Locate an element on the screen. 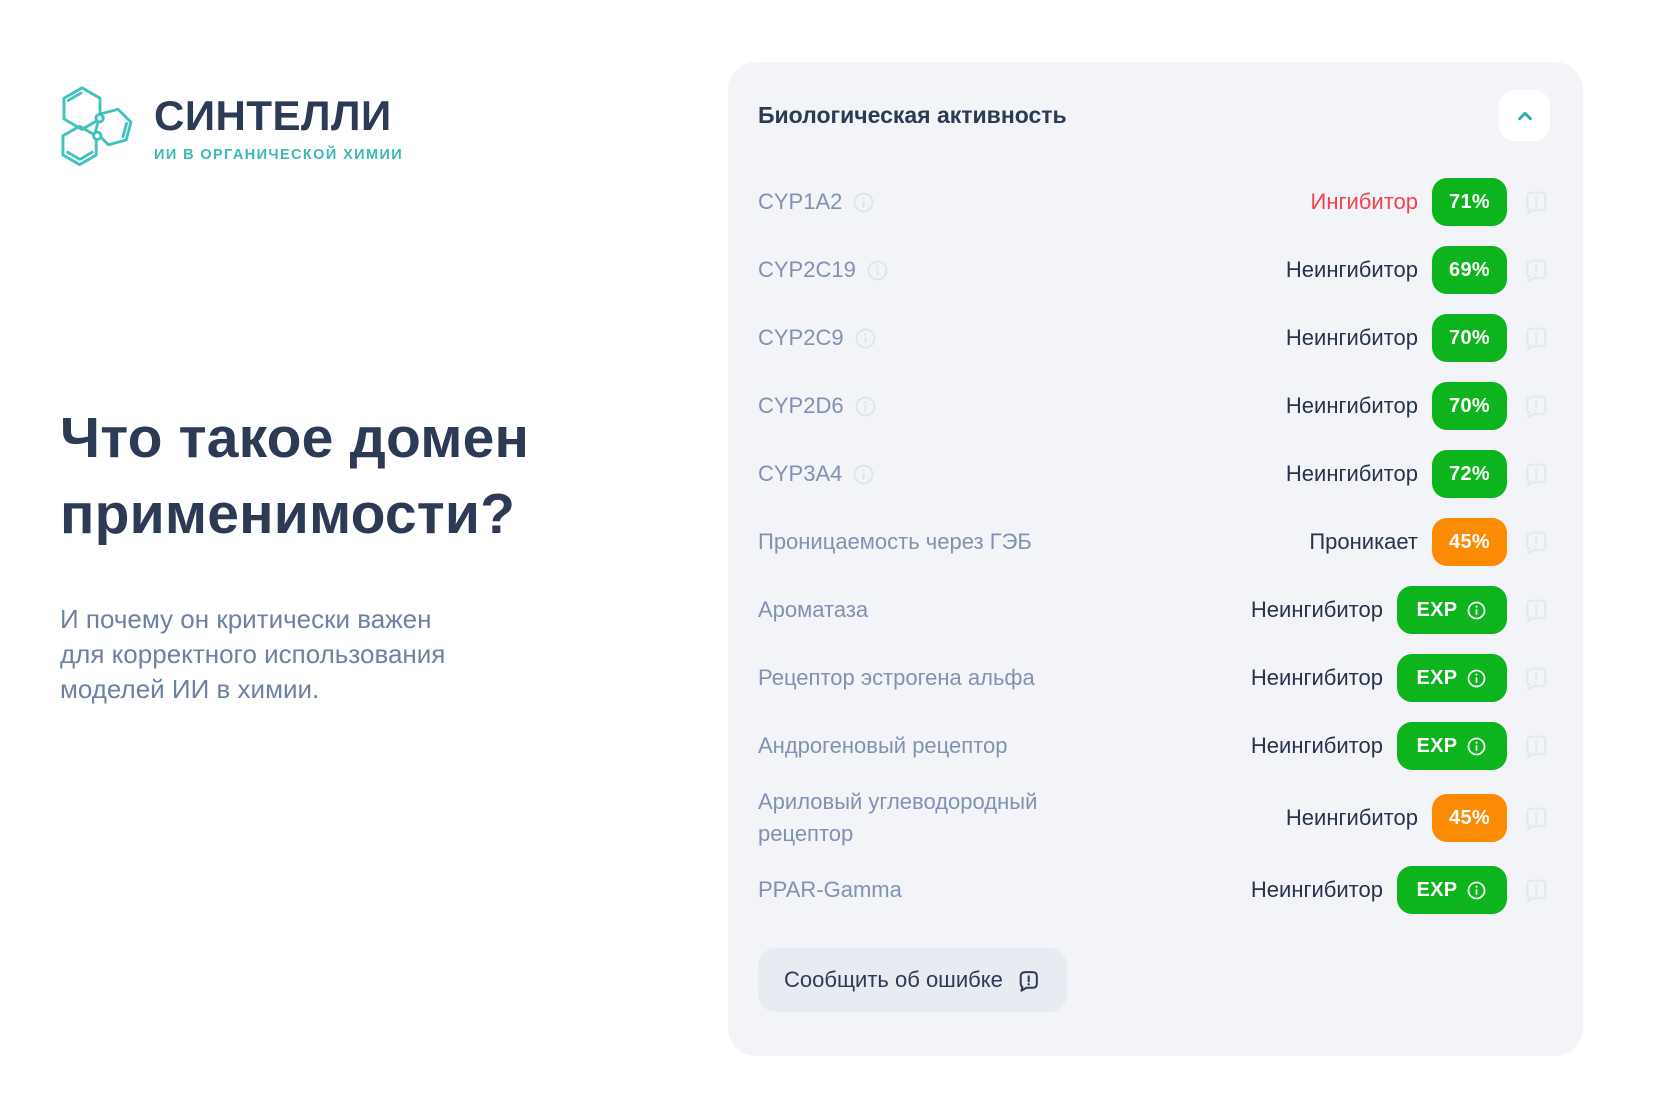  row-label-text: CYP2D6 is located at coordinates (801, 405).